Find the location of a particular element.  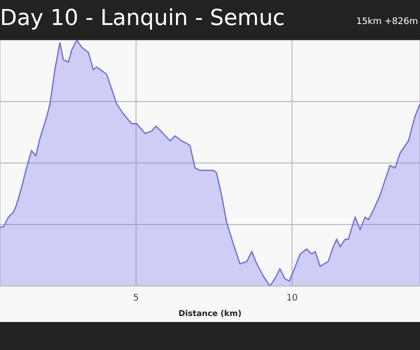

chart-title: Day 10 - Lanquin - Semuc is located at coordinates (142, 18).